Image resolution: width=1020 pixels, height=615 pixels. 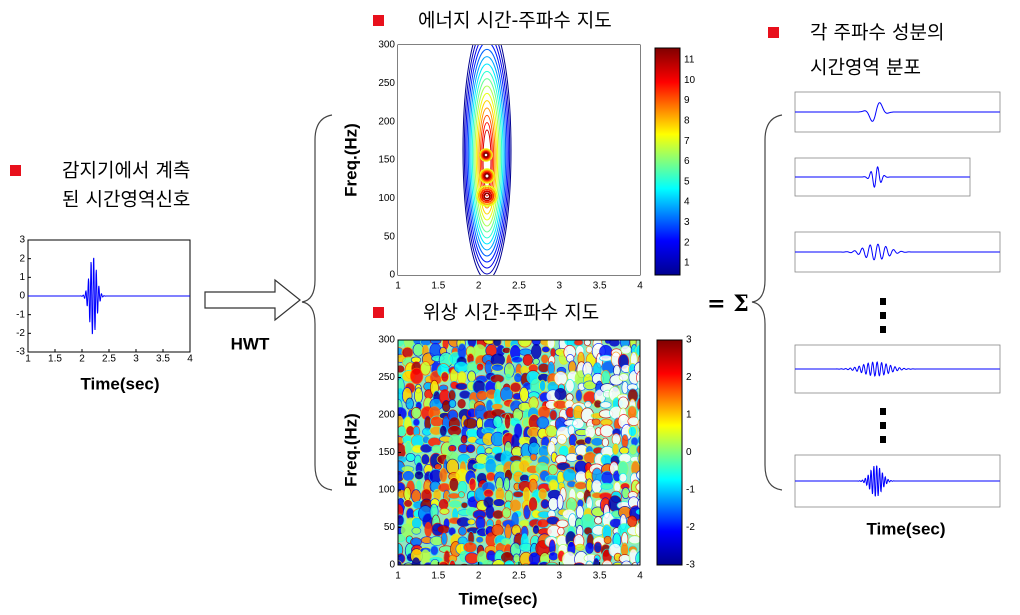 I want to click on colorbar-tick-label: 8, so click(x=687, y=121).